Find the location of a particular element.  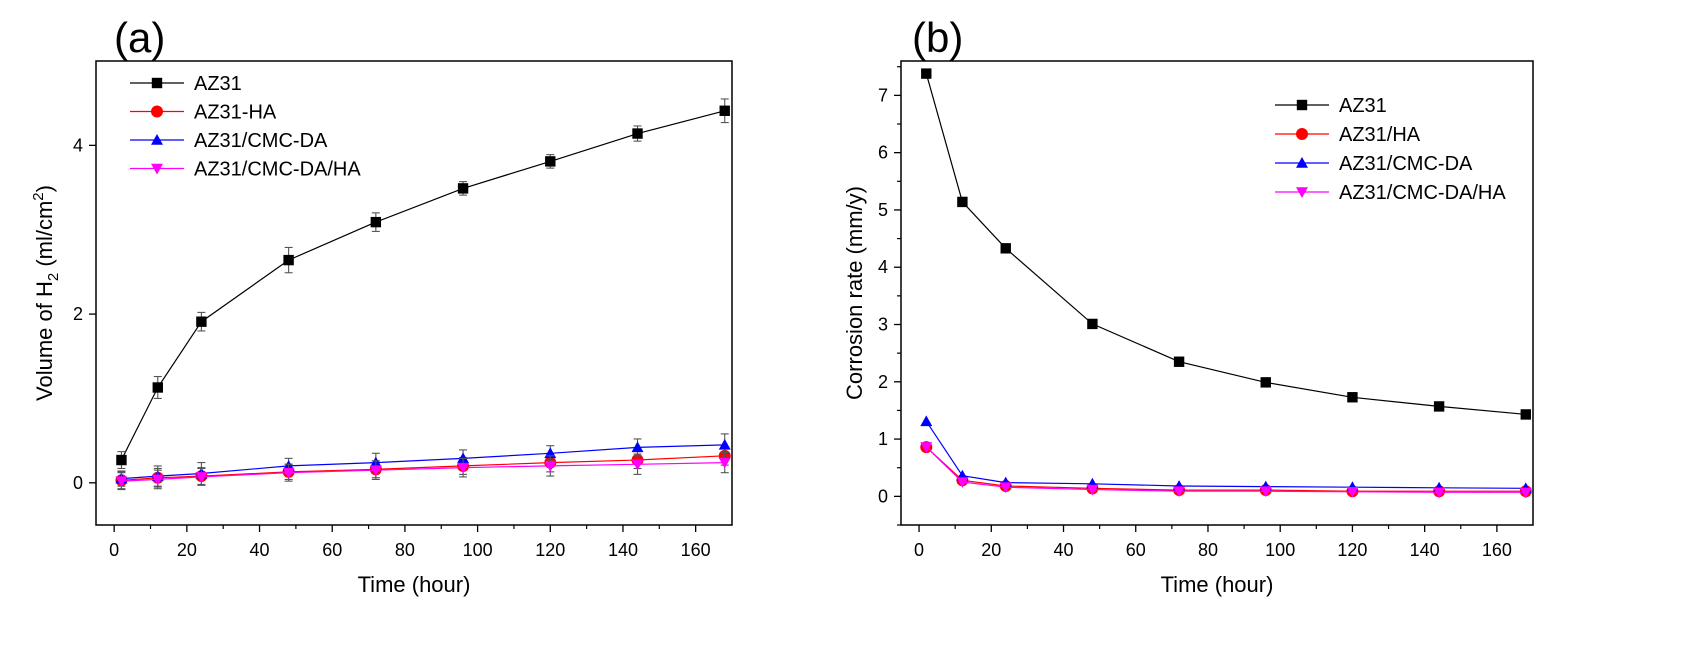

y-axis-label: Corrosion rate (mm/y) is located at coordinates (854, 293).